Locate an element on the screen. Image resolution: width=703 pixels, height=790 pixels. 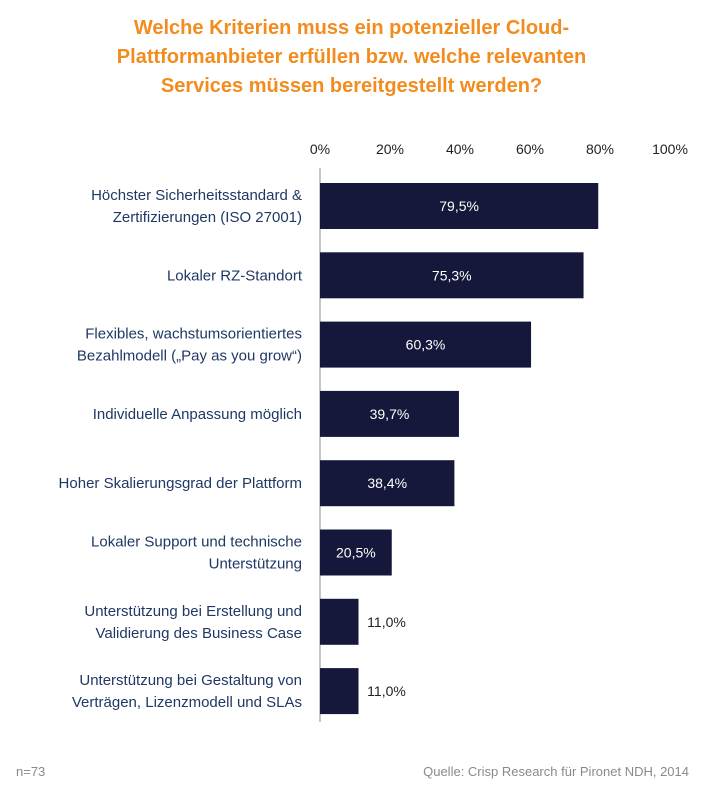
data-label: 38,4% is located at coordinates (387, 483).